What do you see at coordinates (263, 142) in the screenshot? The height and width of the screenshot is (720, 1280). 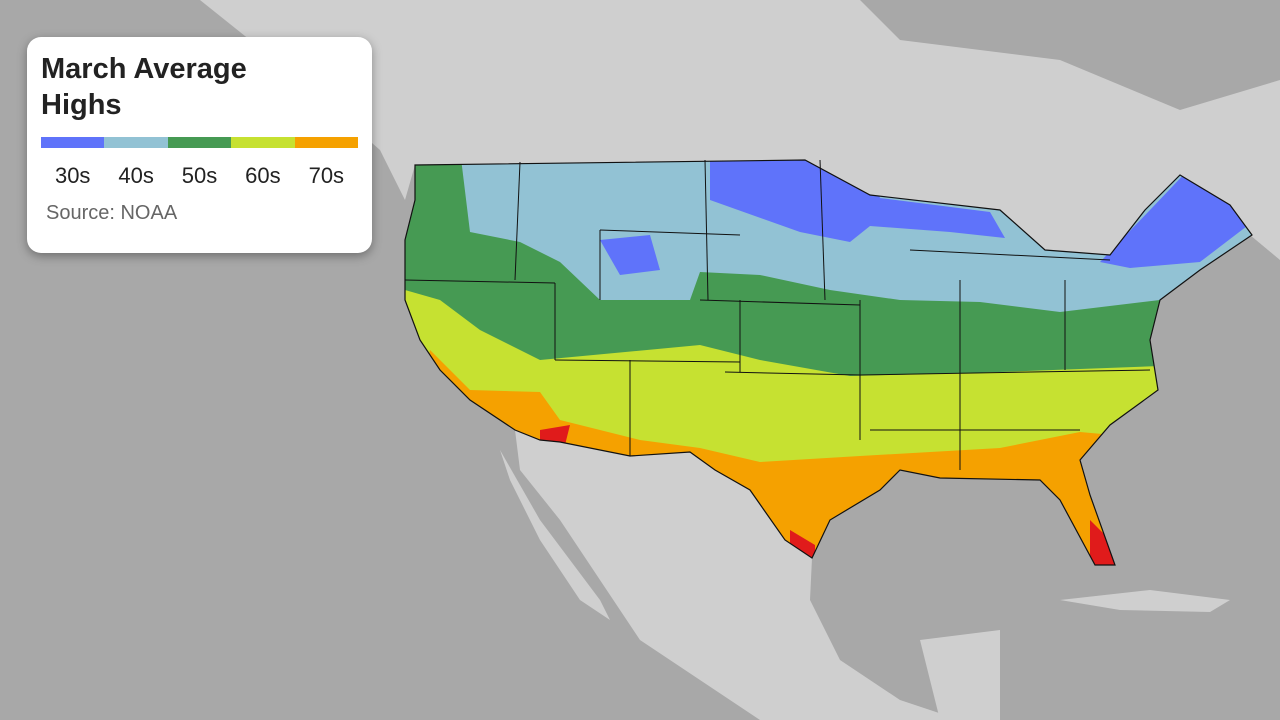 I see `scale-swatch-60s` at bounding box center [263, 142].